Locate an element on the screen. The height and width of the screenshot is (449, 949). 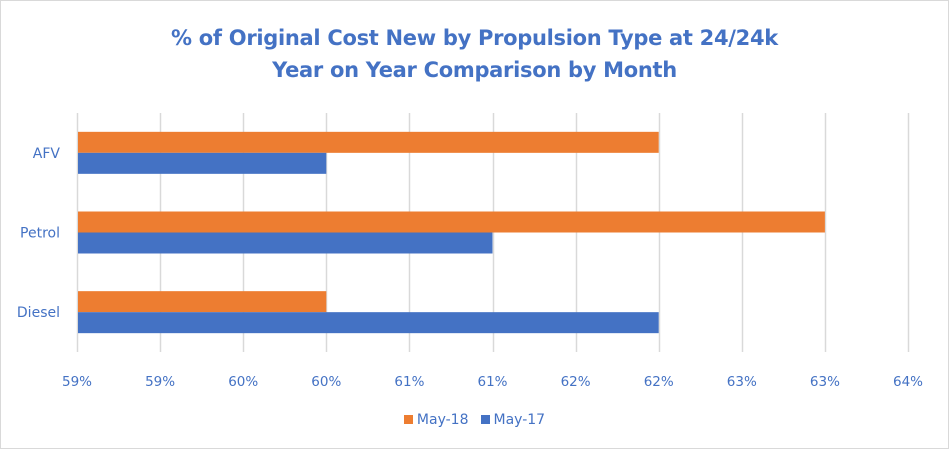
category-labels: AFV Petrol Diesel is located at coordinates (39, 233).